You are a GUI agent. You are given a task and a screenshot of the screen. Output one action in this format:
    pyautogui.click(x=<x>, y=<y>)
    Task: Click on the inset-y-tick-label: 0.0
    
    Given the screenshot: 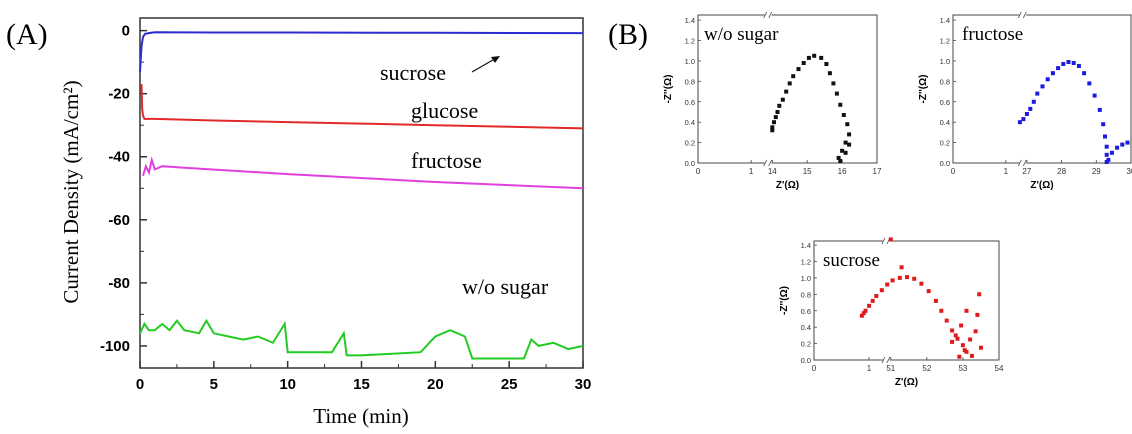 What is the action you would take?
    pyautogui.click(x=945, y=163)
    